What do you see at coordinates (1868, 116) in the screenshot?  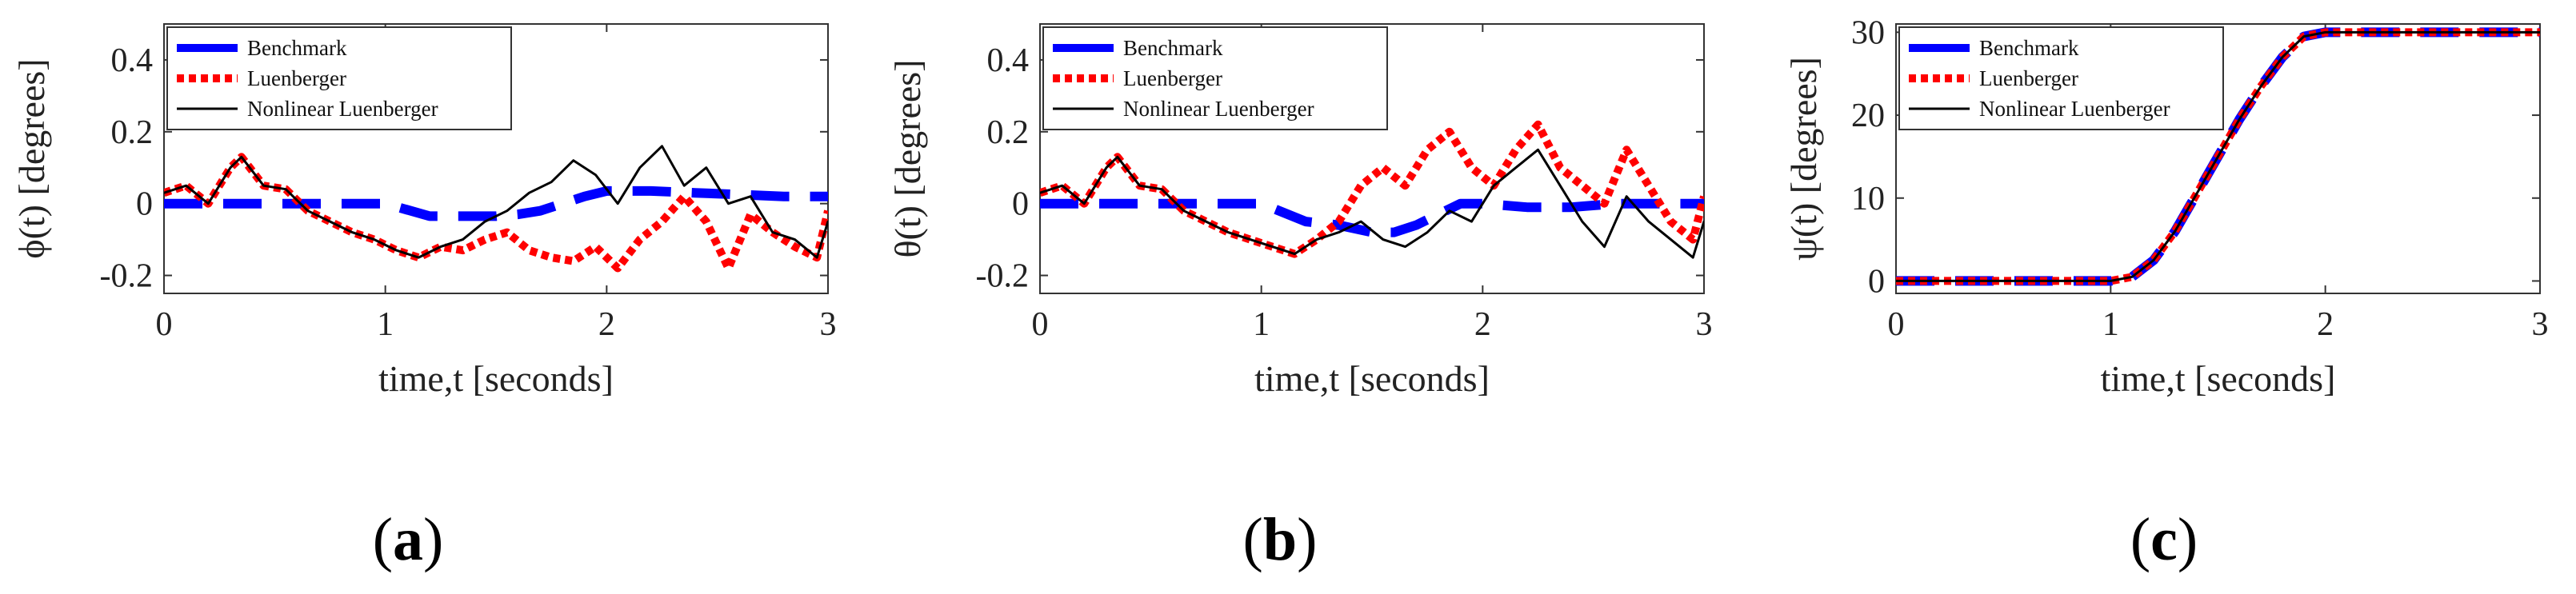 I see `y-tick-label: 20` at bounding box center [1868, 116].